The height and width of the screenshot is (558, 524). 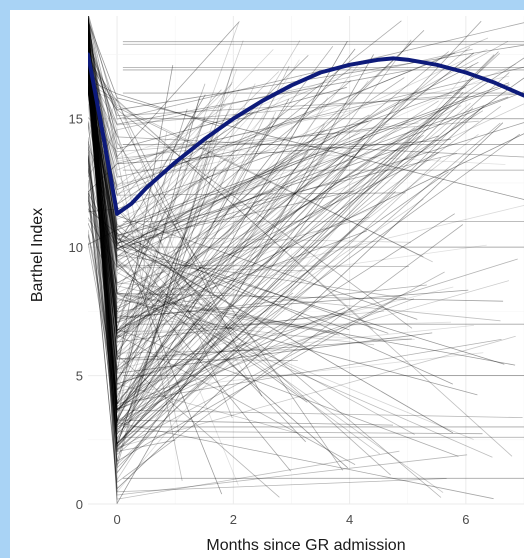 What do you see at coordinates (79, 504) in the screenshot?
I see `y-tick-label: 0` at bounding box center [79, 504].